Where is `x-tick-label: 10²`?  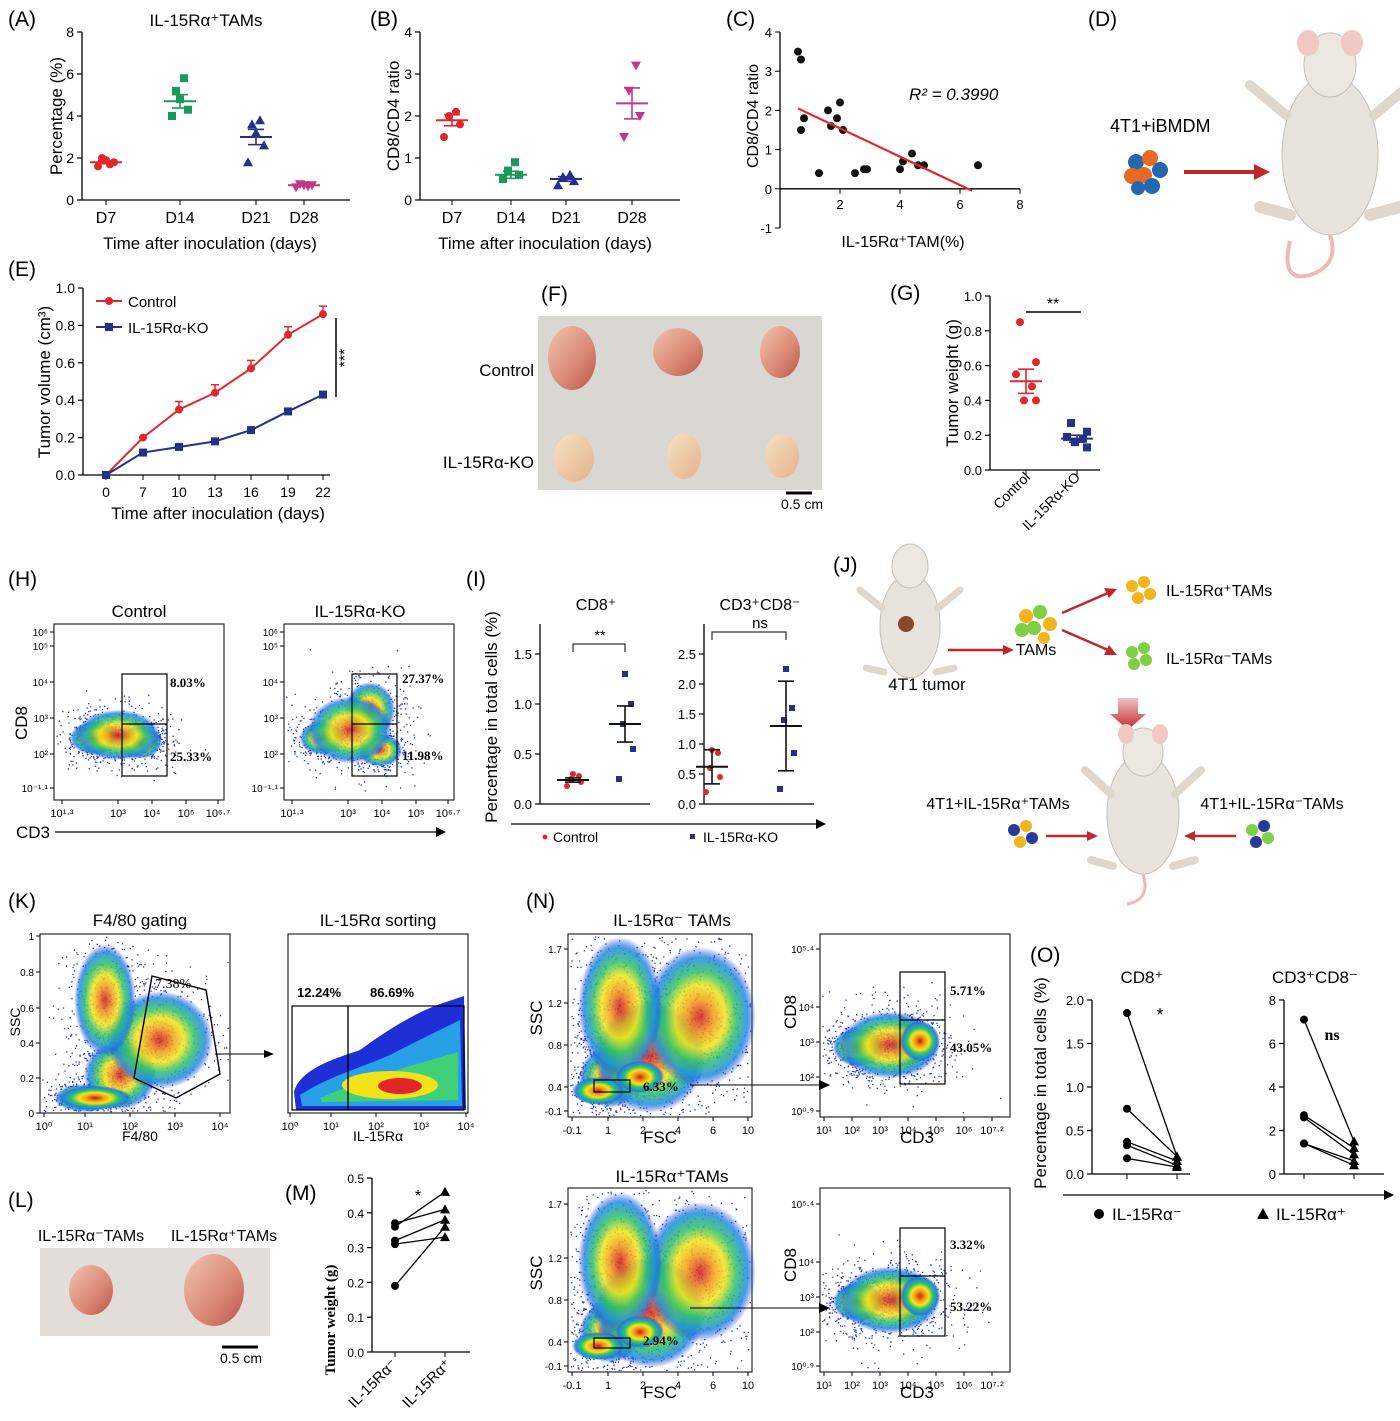 x-tick-label: 10² is located at coordinates (376, 1127).